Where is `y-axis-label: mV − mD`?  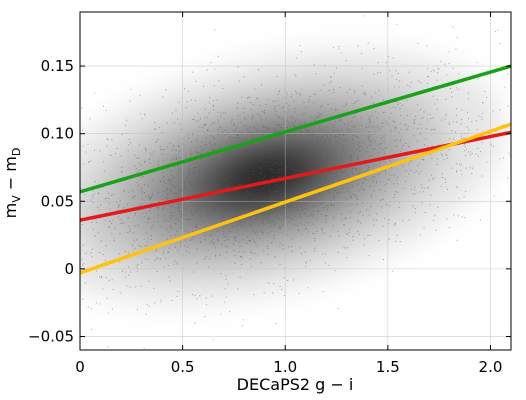 y-axis-label: mV − mD is located at coordinates (12, 183).